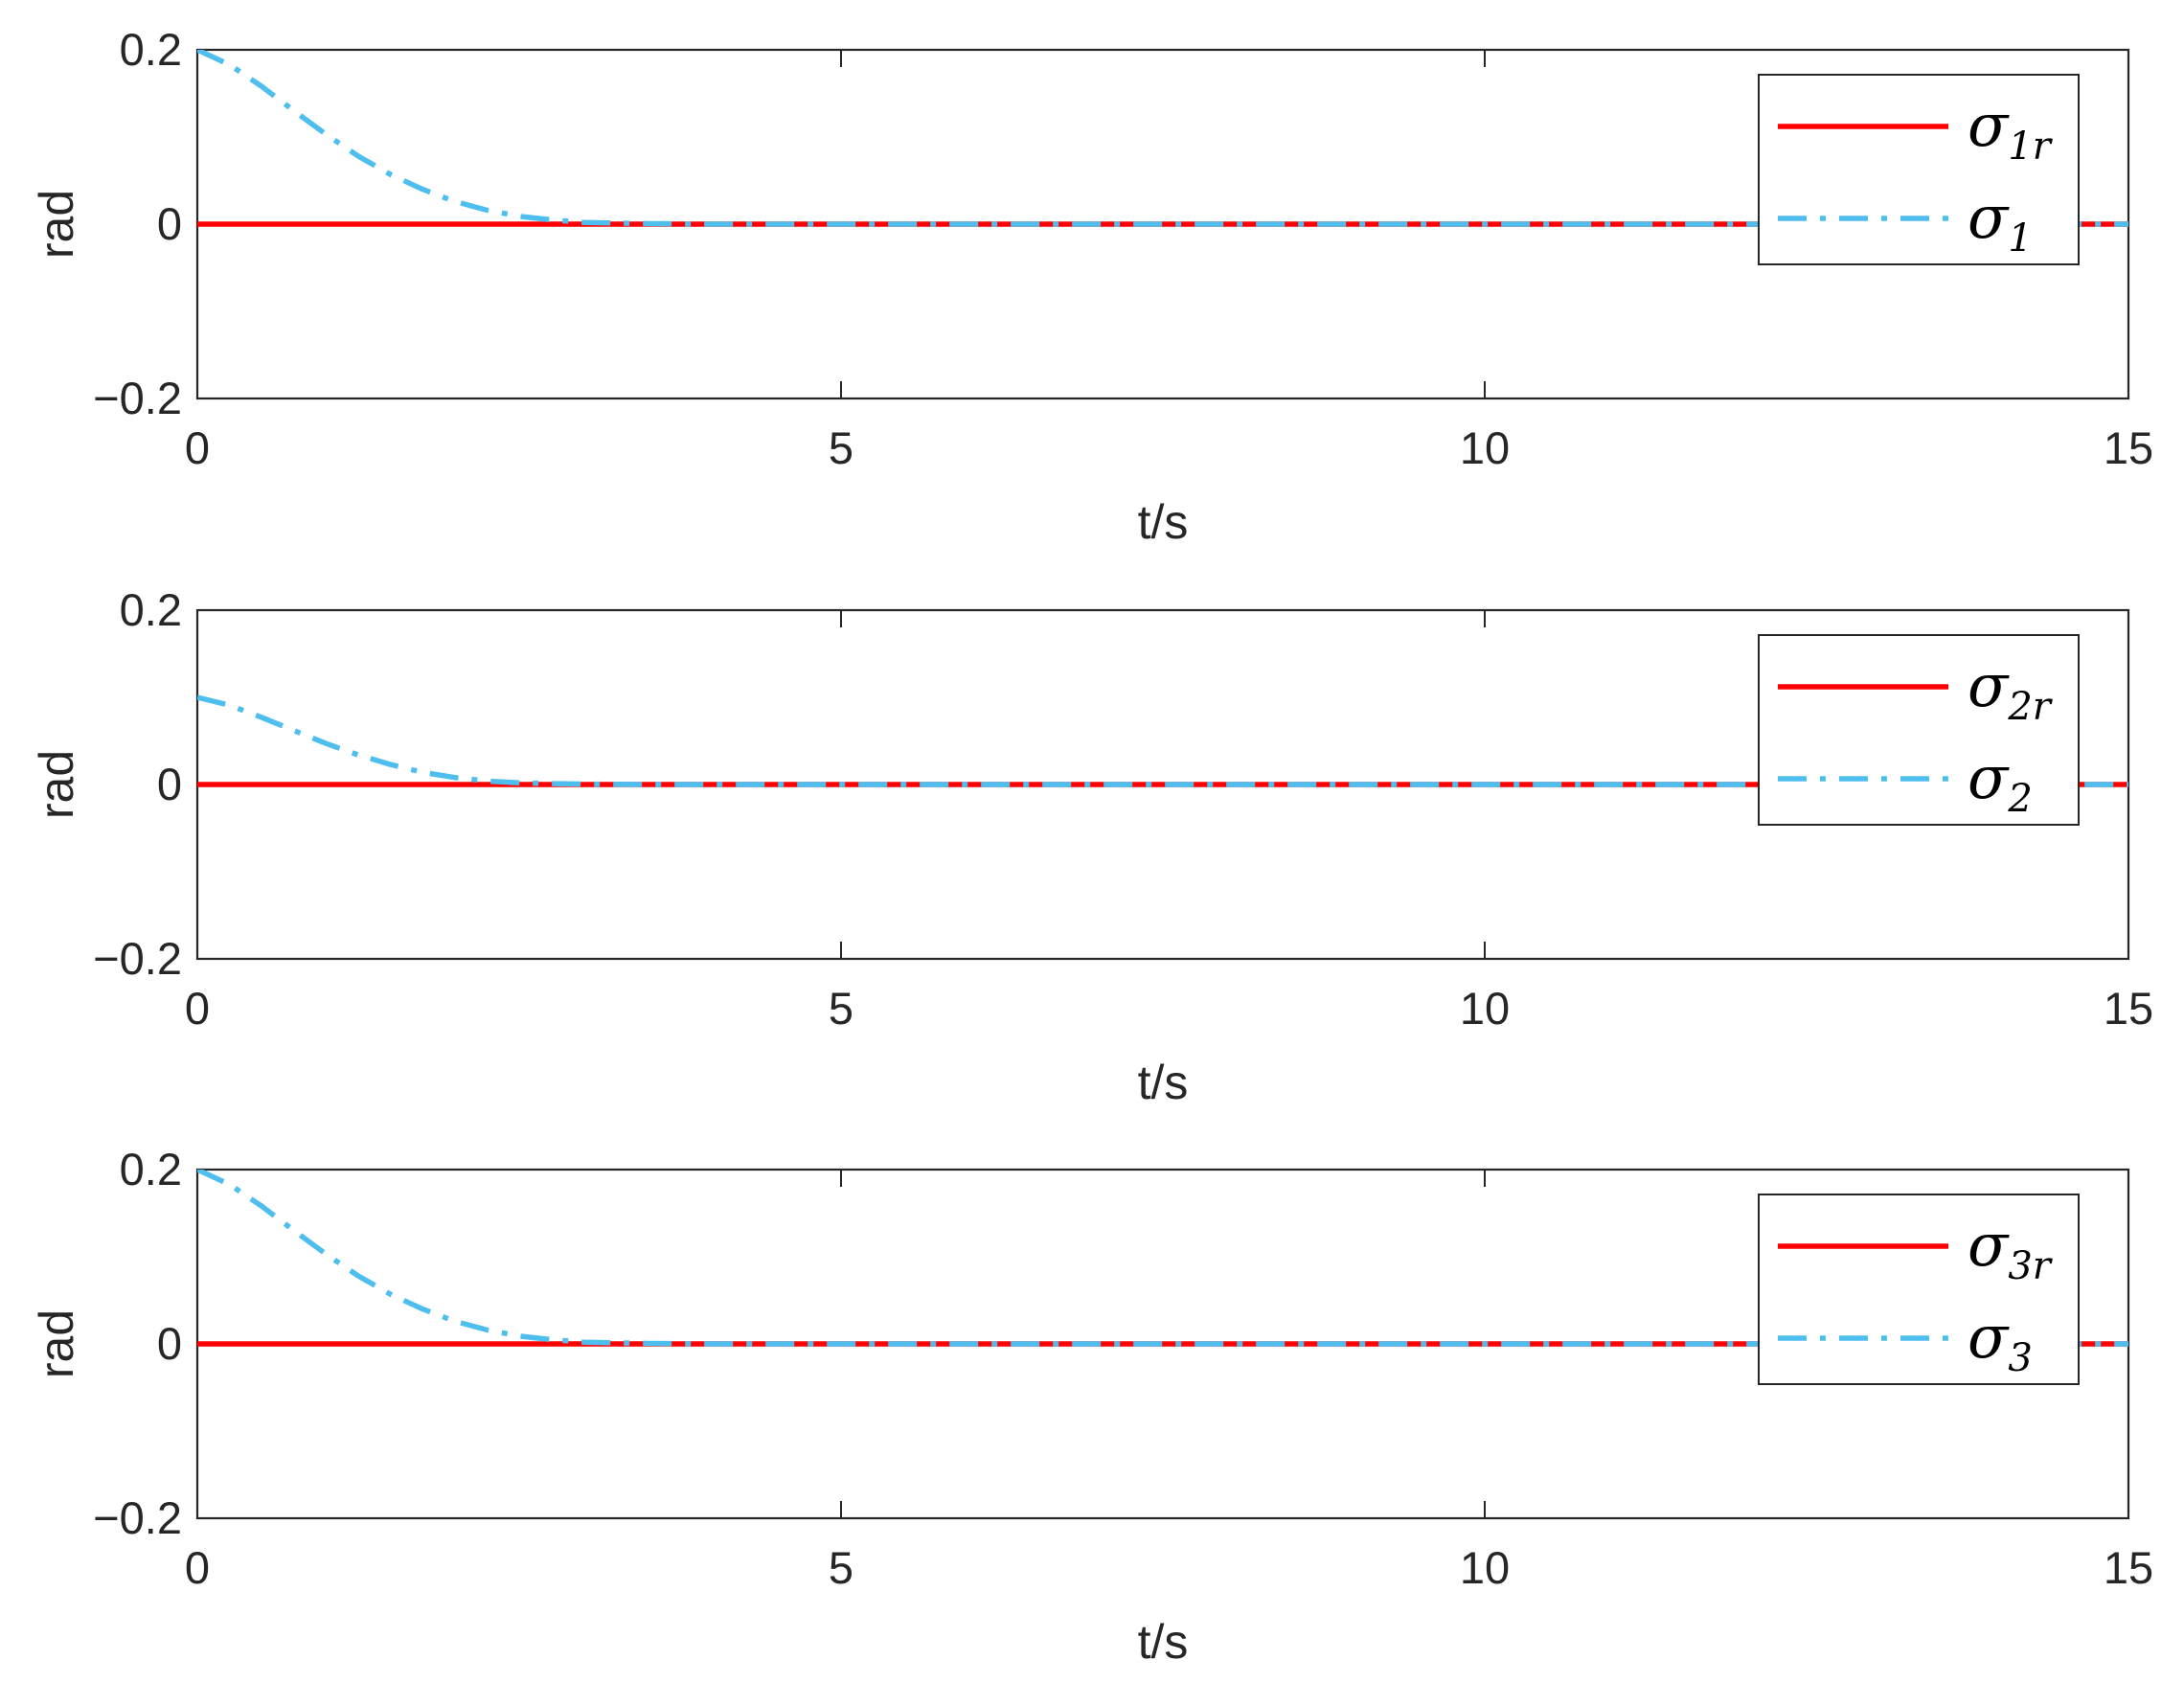  I want to click on legend-label: σ2r, so click(2011, 689).